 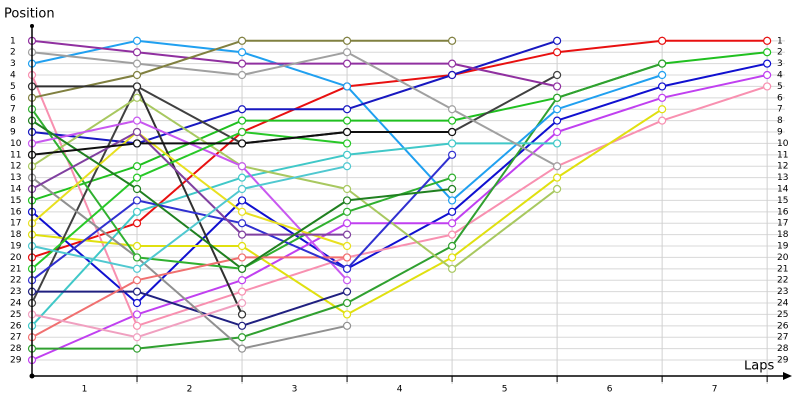 I want to click on y-tick-label-right: 23, so click(x=782, y=292).